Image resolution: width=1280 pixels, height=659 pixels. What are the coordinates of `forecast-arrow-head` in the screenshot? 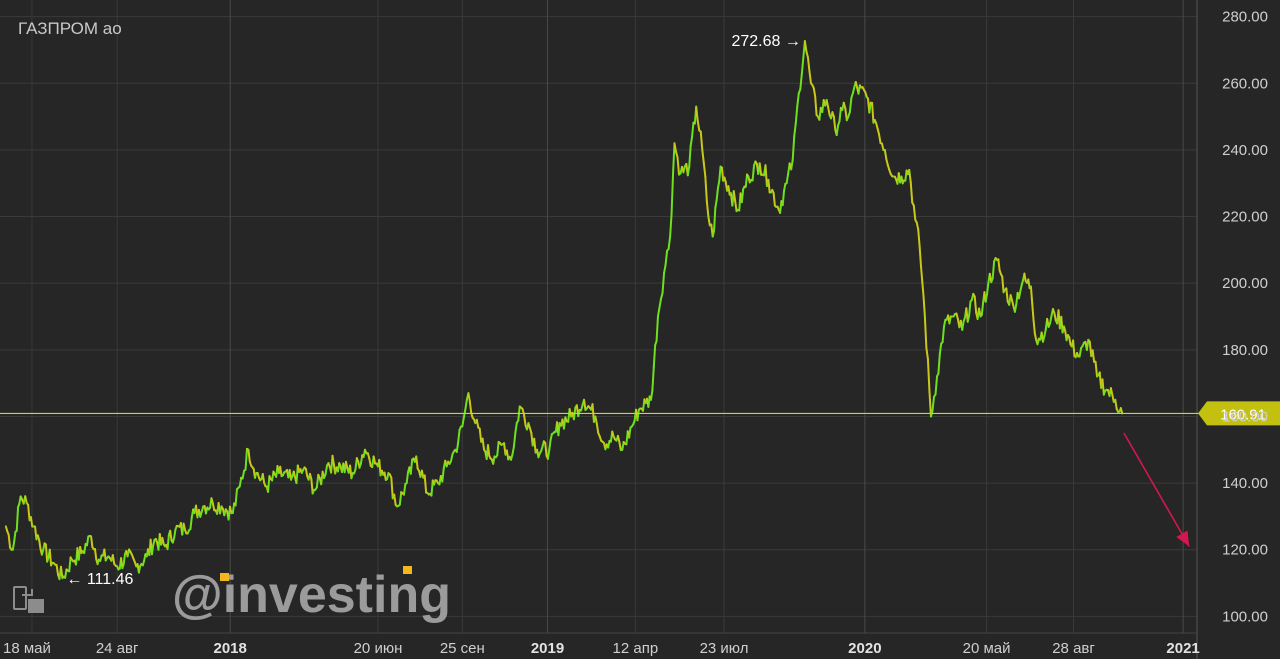 It's located at (1183, 538).